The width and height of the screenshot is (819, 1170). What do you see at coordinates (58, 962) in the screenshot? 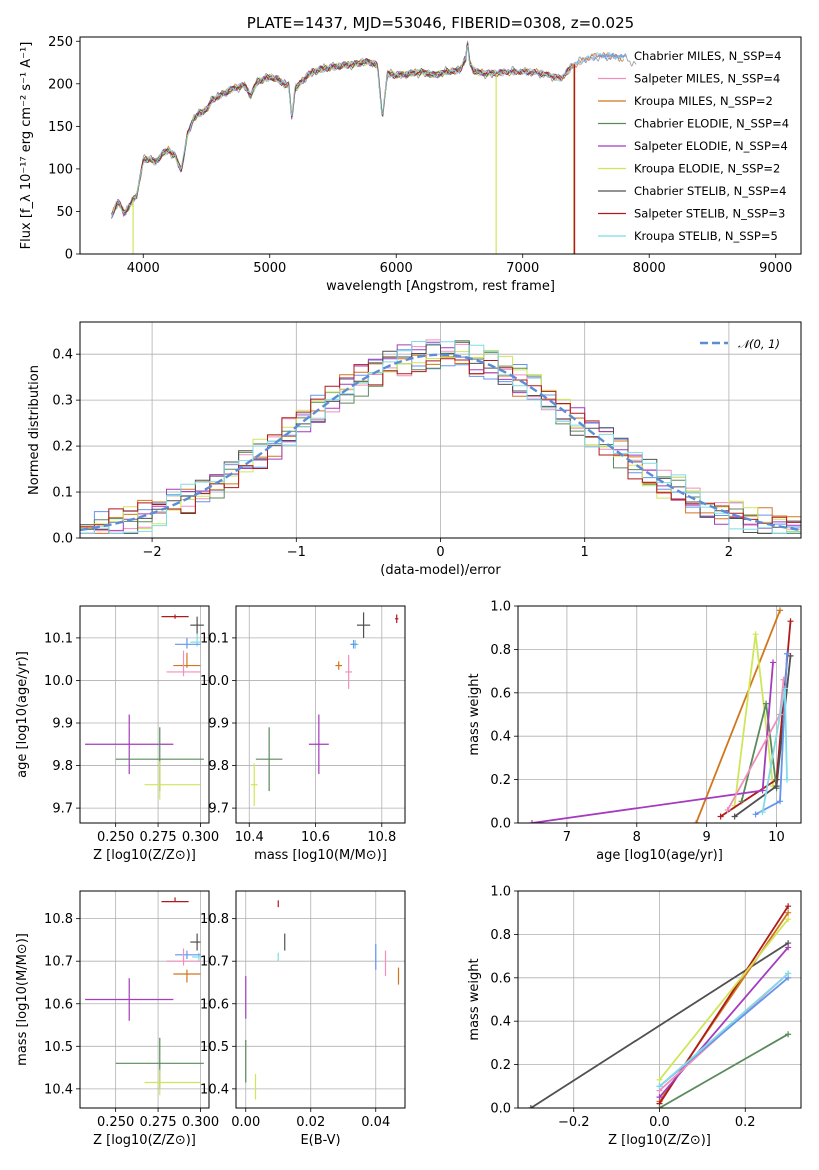
I see `mass_vs_Z-ytick-label: 10.7` at bounding box center [58, 962].